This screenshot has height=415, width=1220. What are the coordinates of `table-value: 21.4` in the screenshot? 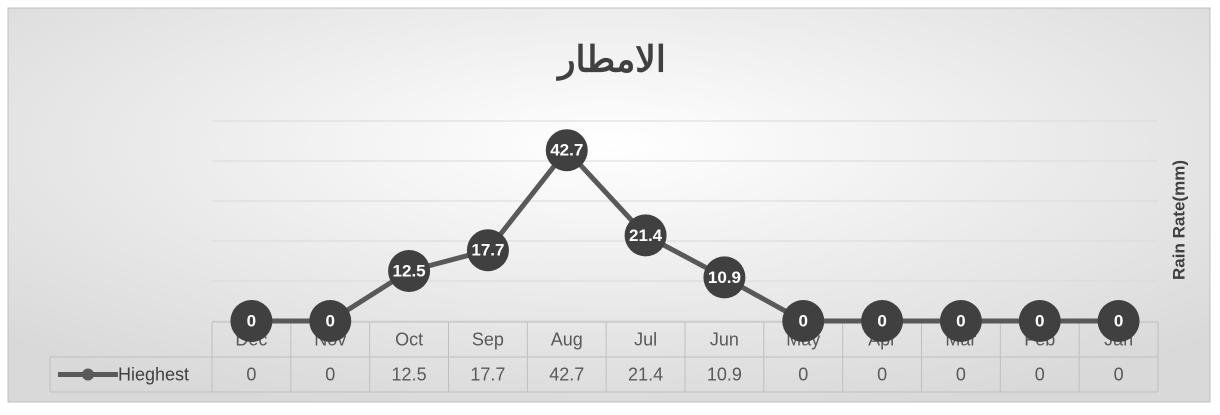 It's located at (645, 374).